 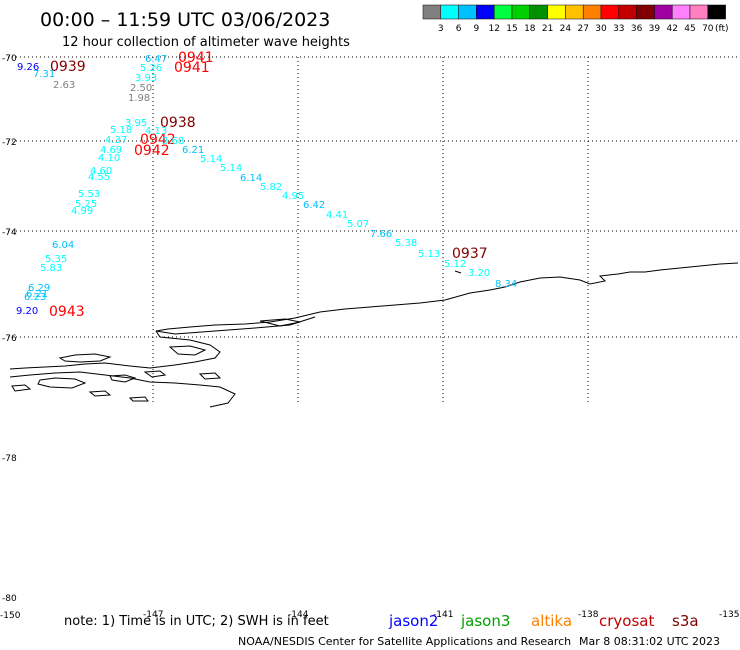 What do you see at coordinates (455, 264) in the screenshot?
I see `wave-height-label: 5.12` at bounding box center [455, 264].